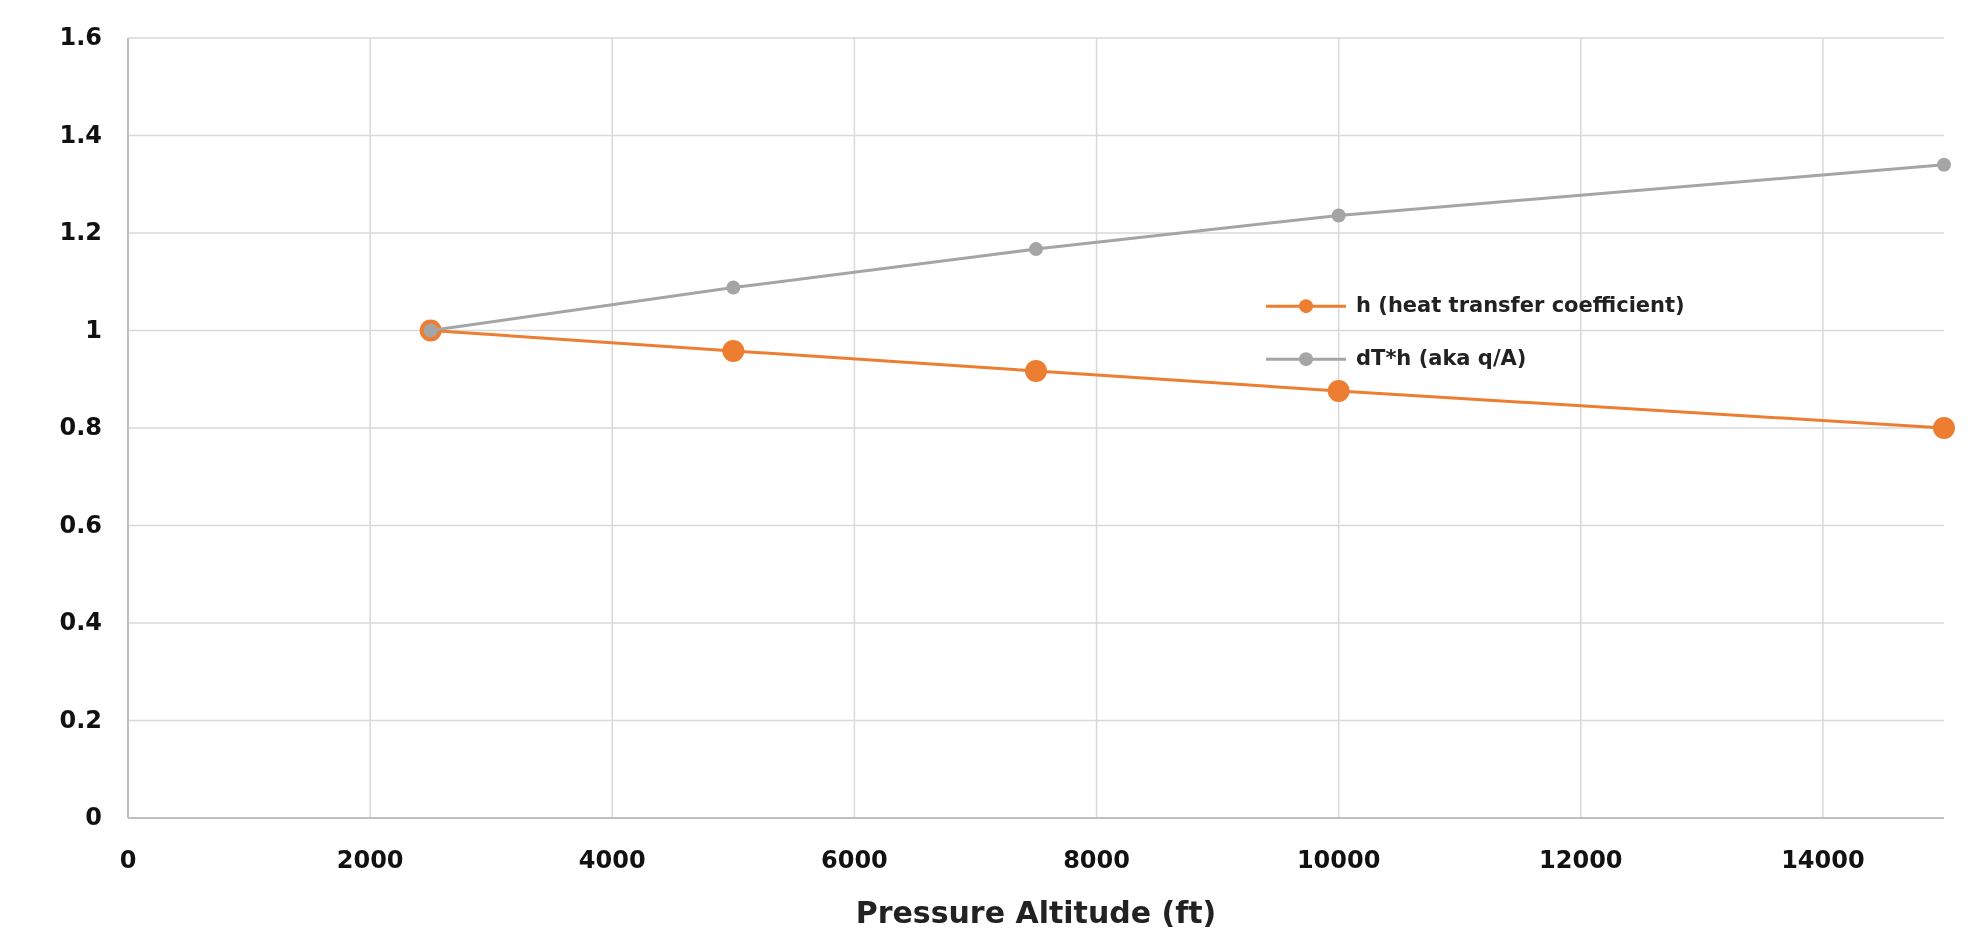  What do you see at coordinates (80, 719) in the screenshot?
I see `y-tick-label: 0.2` at bounding box center [80, 719].